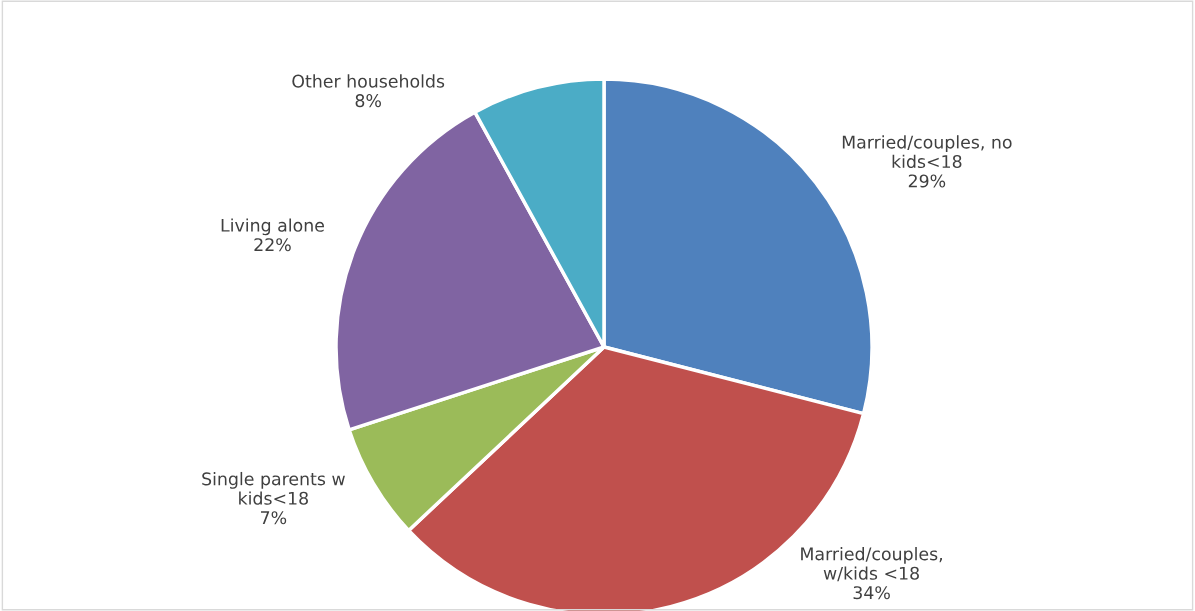 Image resolution: width=1195 pixels, height=611 pixels. What do you see at coordinates (927, 181) in the screenshot?
I see `data-label: 29%` at bounding box center [927, 181].